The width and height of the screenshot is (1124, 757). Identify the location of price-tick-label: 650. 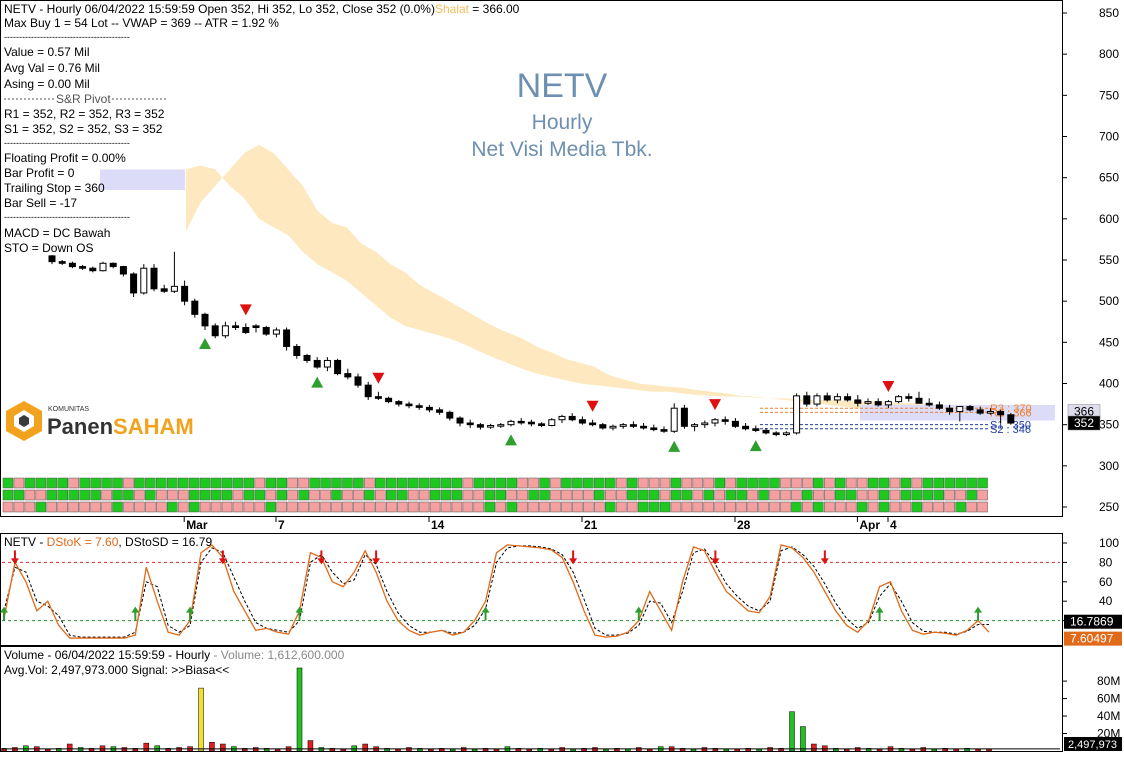
(1109, 178).